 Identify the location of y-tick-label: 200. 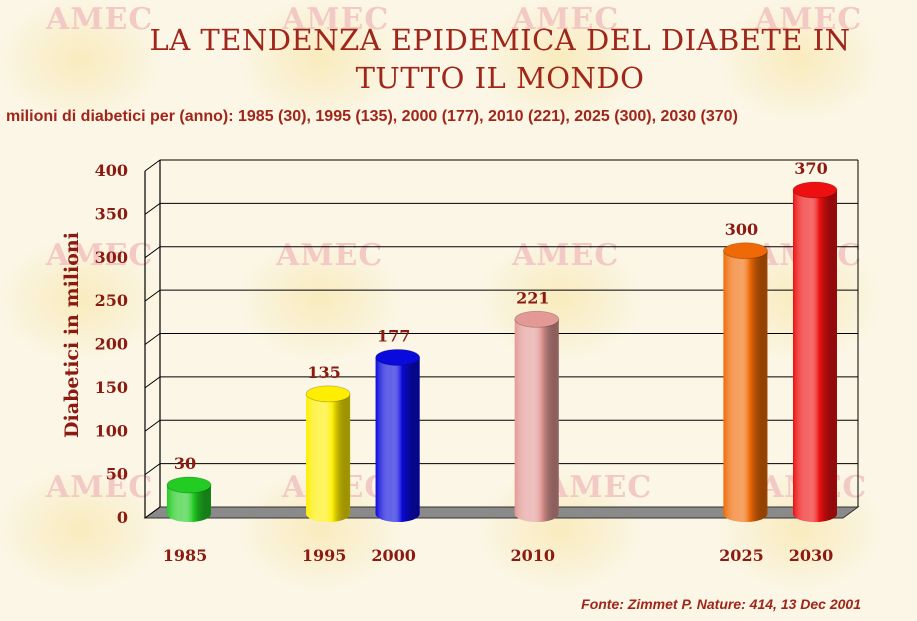
(111, 344).